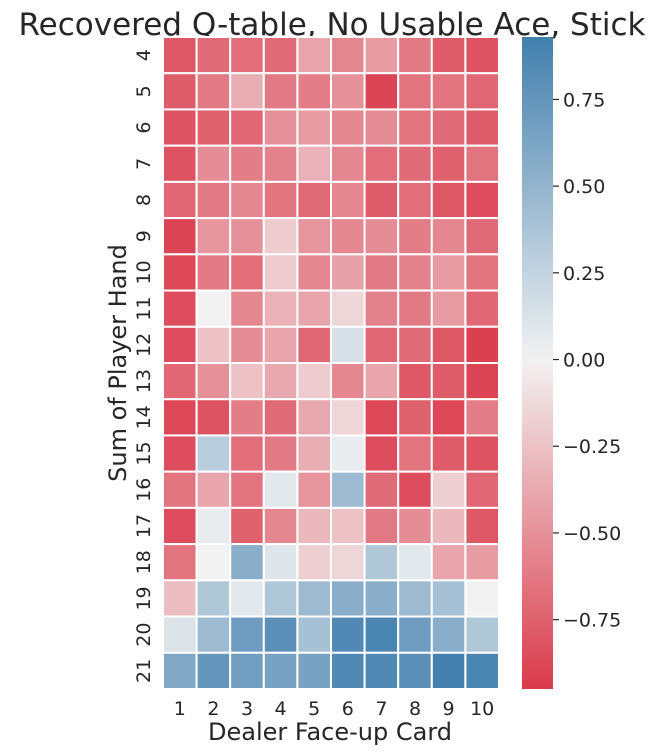 The image size is (662, 753). Describe the element at coordinates (247, 709) in the screenshot. I see `x-tick-label: 3` at that location.